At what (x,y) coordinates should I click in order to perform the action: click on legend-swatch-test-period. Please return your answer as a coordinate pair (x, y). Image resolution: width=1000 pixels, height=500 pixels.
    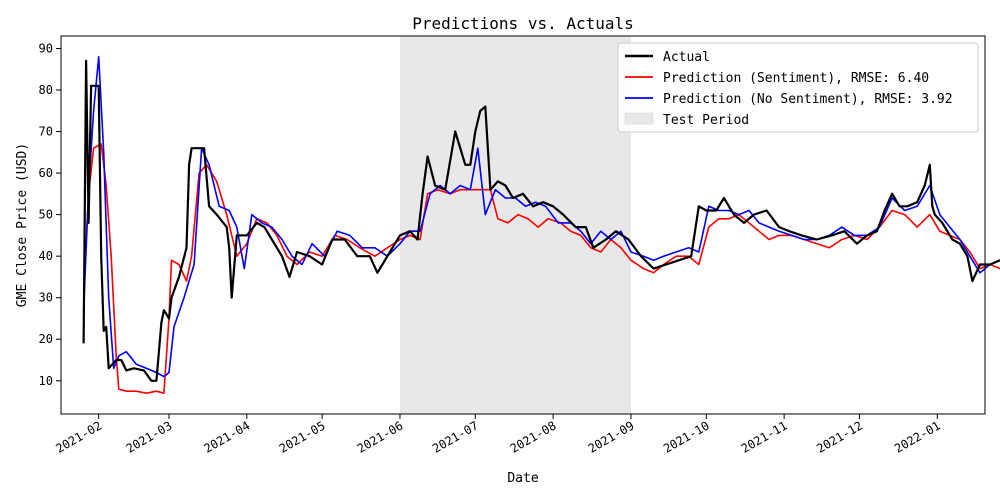
    Looking at the image, I should click on (639, 118).